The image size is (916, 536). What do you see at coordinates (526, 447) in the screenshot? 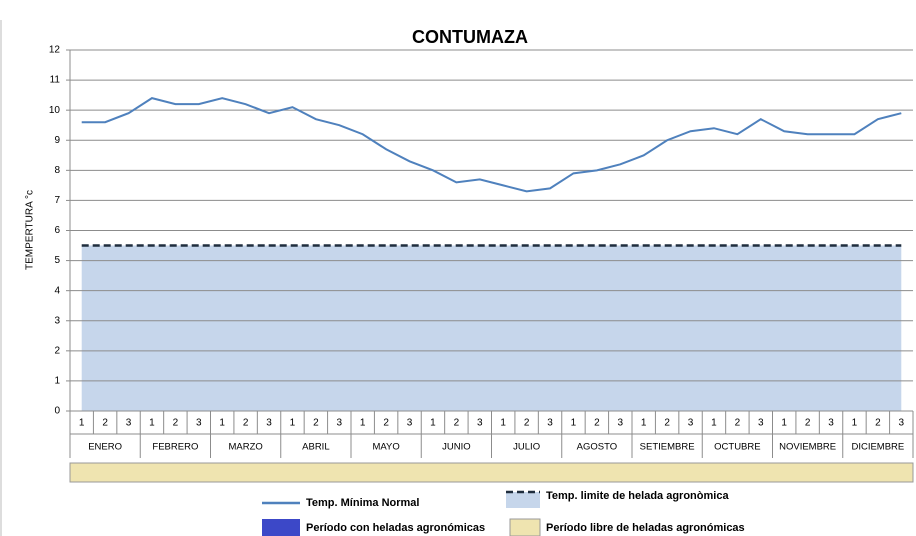
I see `month-label: JULIO` at bounding box center [526, 447].